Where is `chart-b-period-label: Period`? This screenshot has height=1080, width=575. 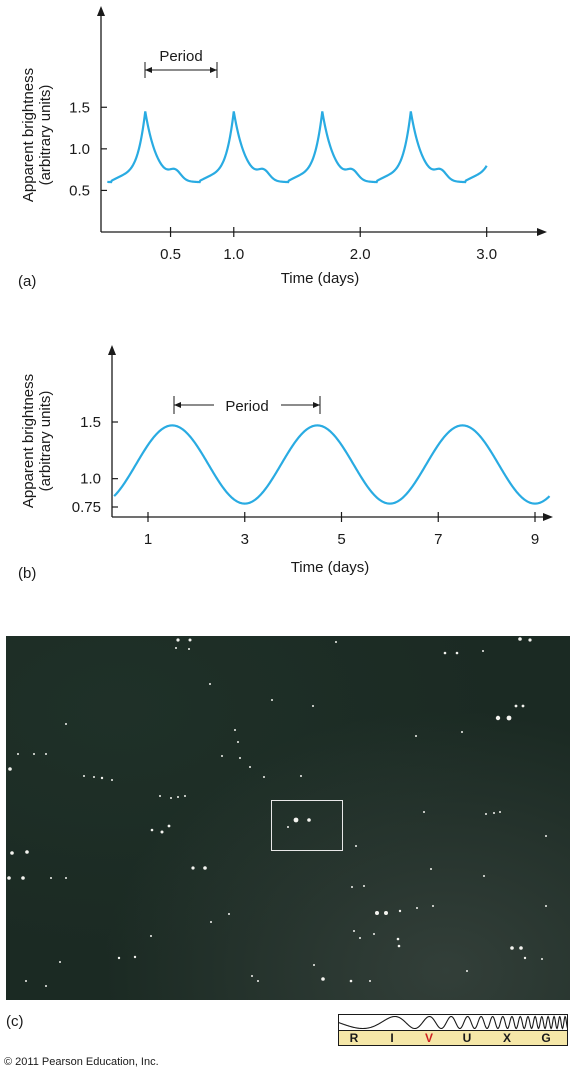
chart-b-period-label: Period is located at coordinates (246, 406).